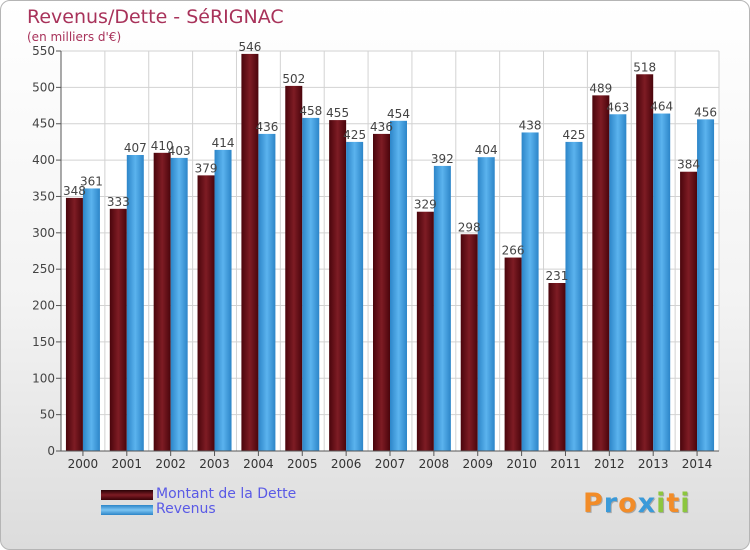 The width and height of the screenshot is (750, 550). What do you see at coordinates (43, 160) in the screenshot?
I see `y-tick-label: 400` at bounding box center [43, 160].